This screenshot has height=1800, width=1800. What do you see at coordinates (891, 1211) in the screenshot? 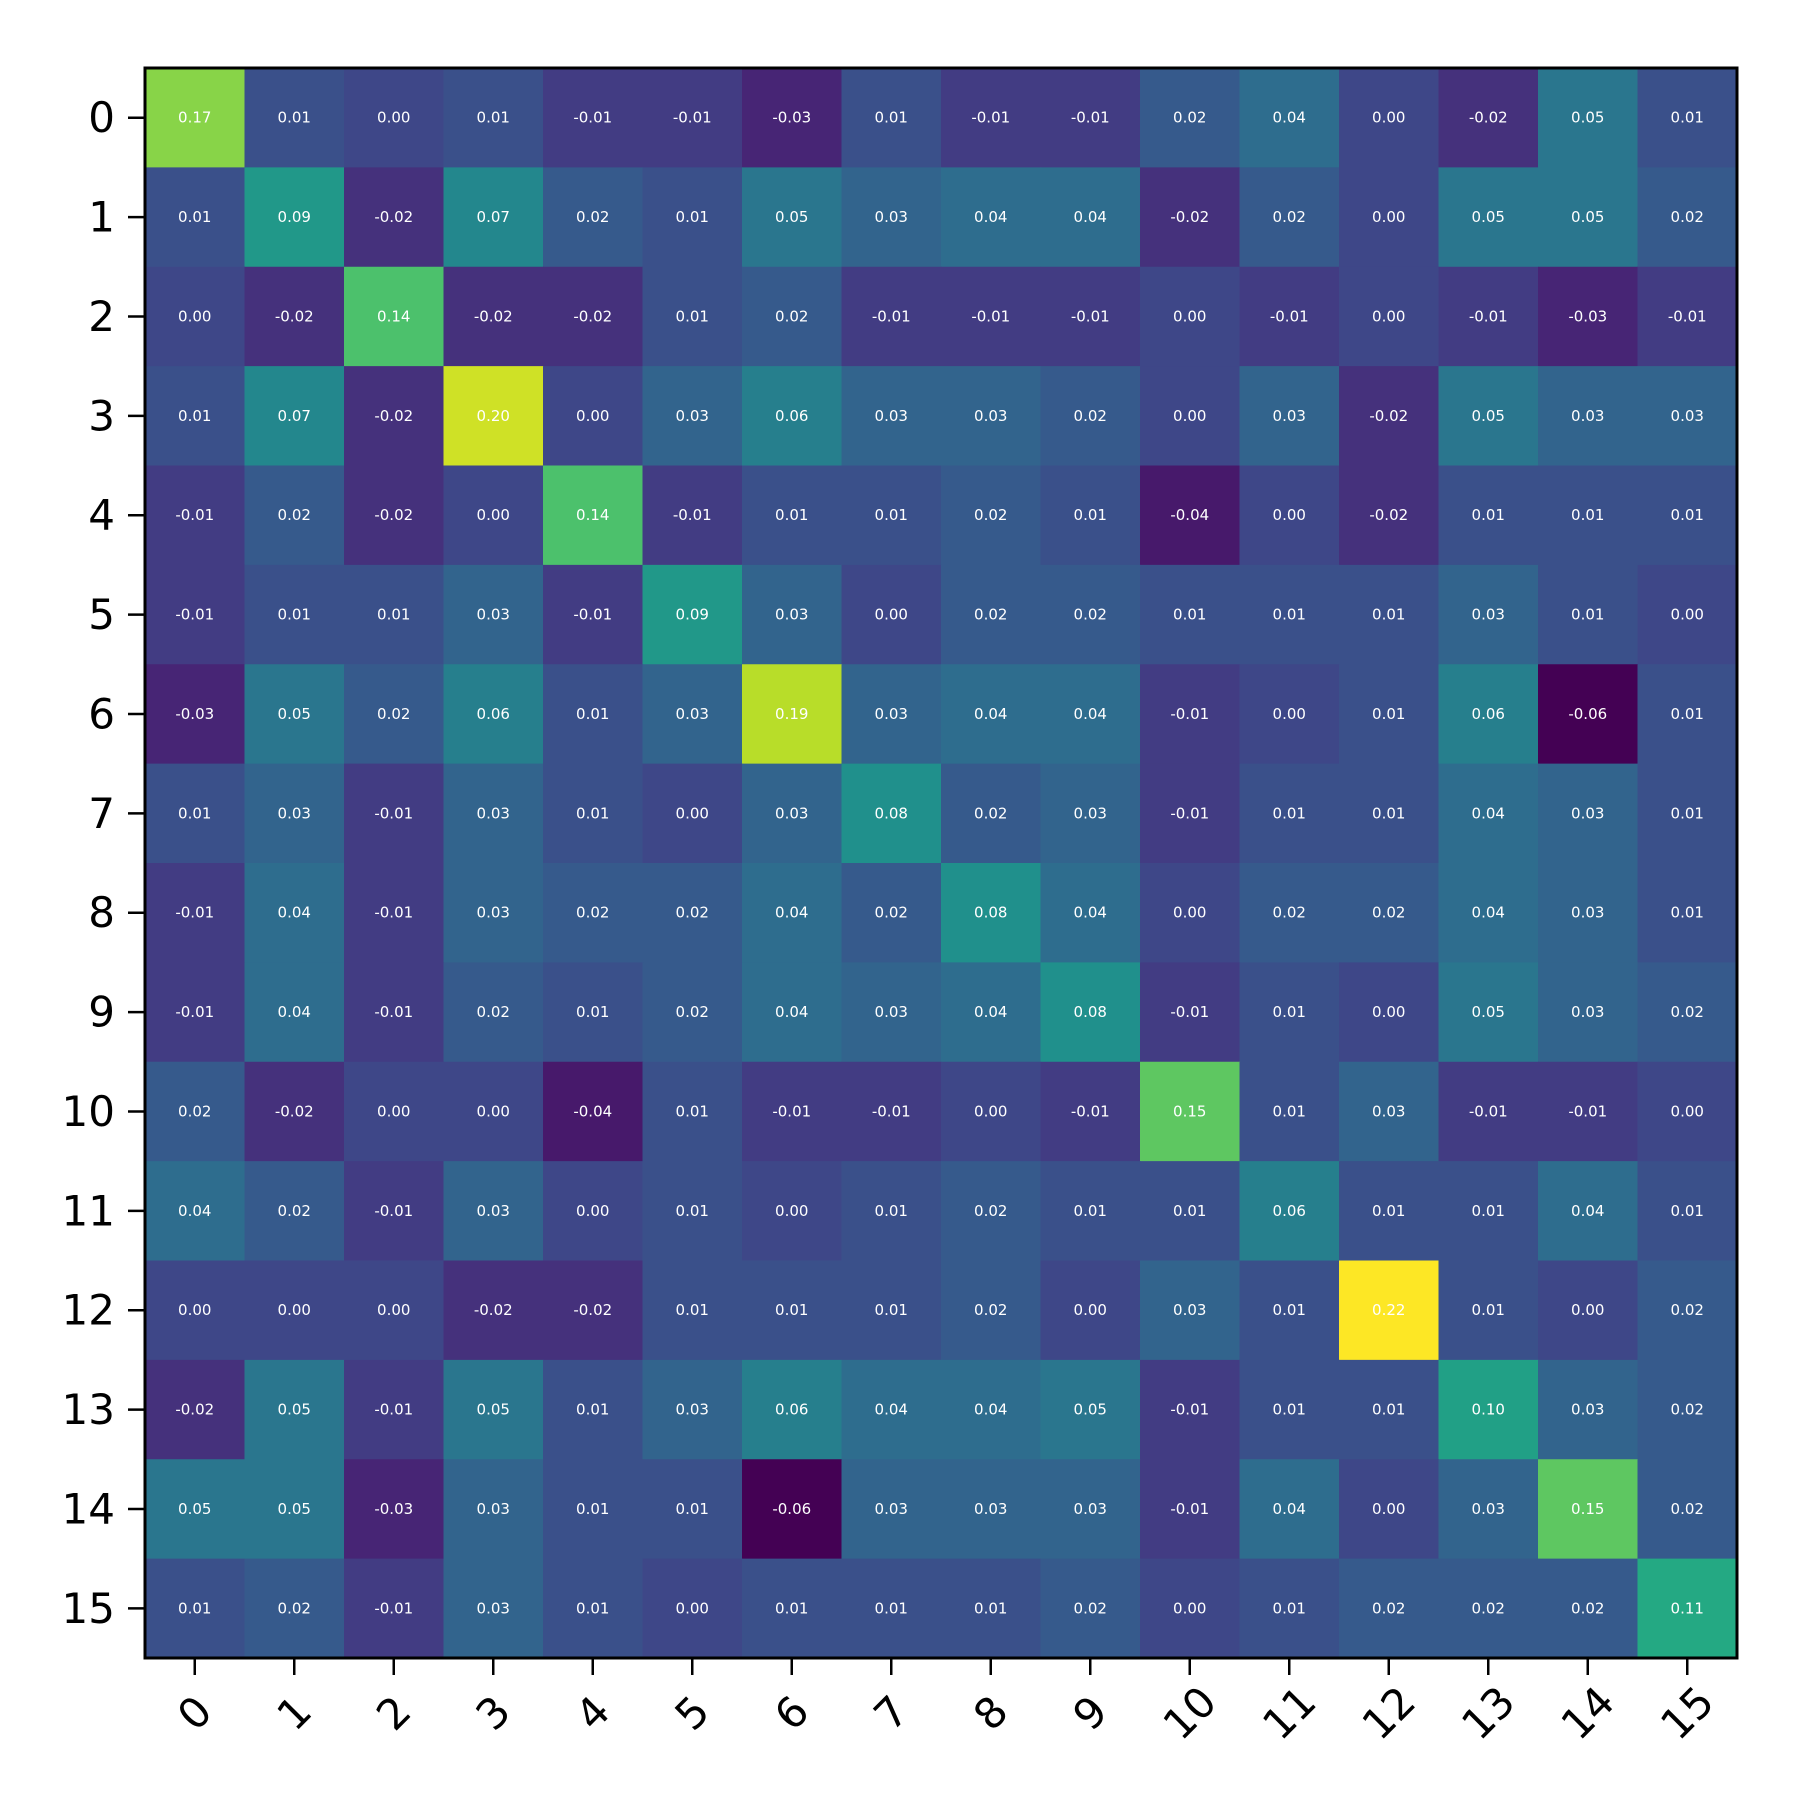
I see `heatmap-cell-r11-c7` at bounding box center [891, 1211].